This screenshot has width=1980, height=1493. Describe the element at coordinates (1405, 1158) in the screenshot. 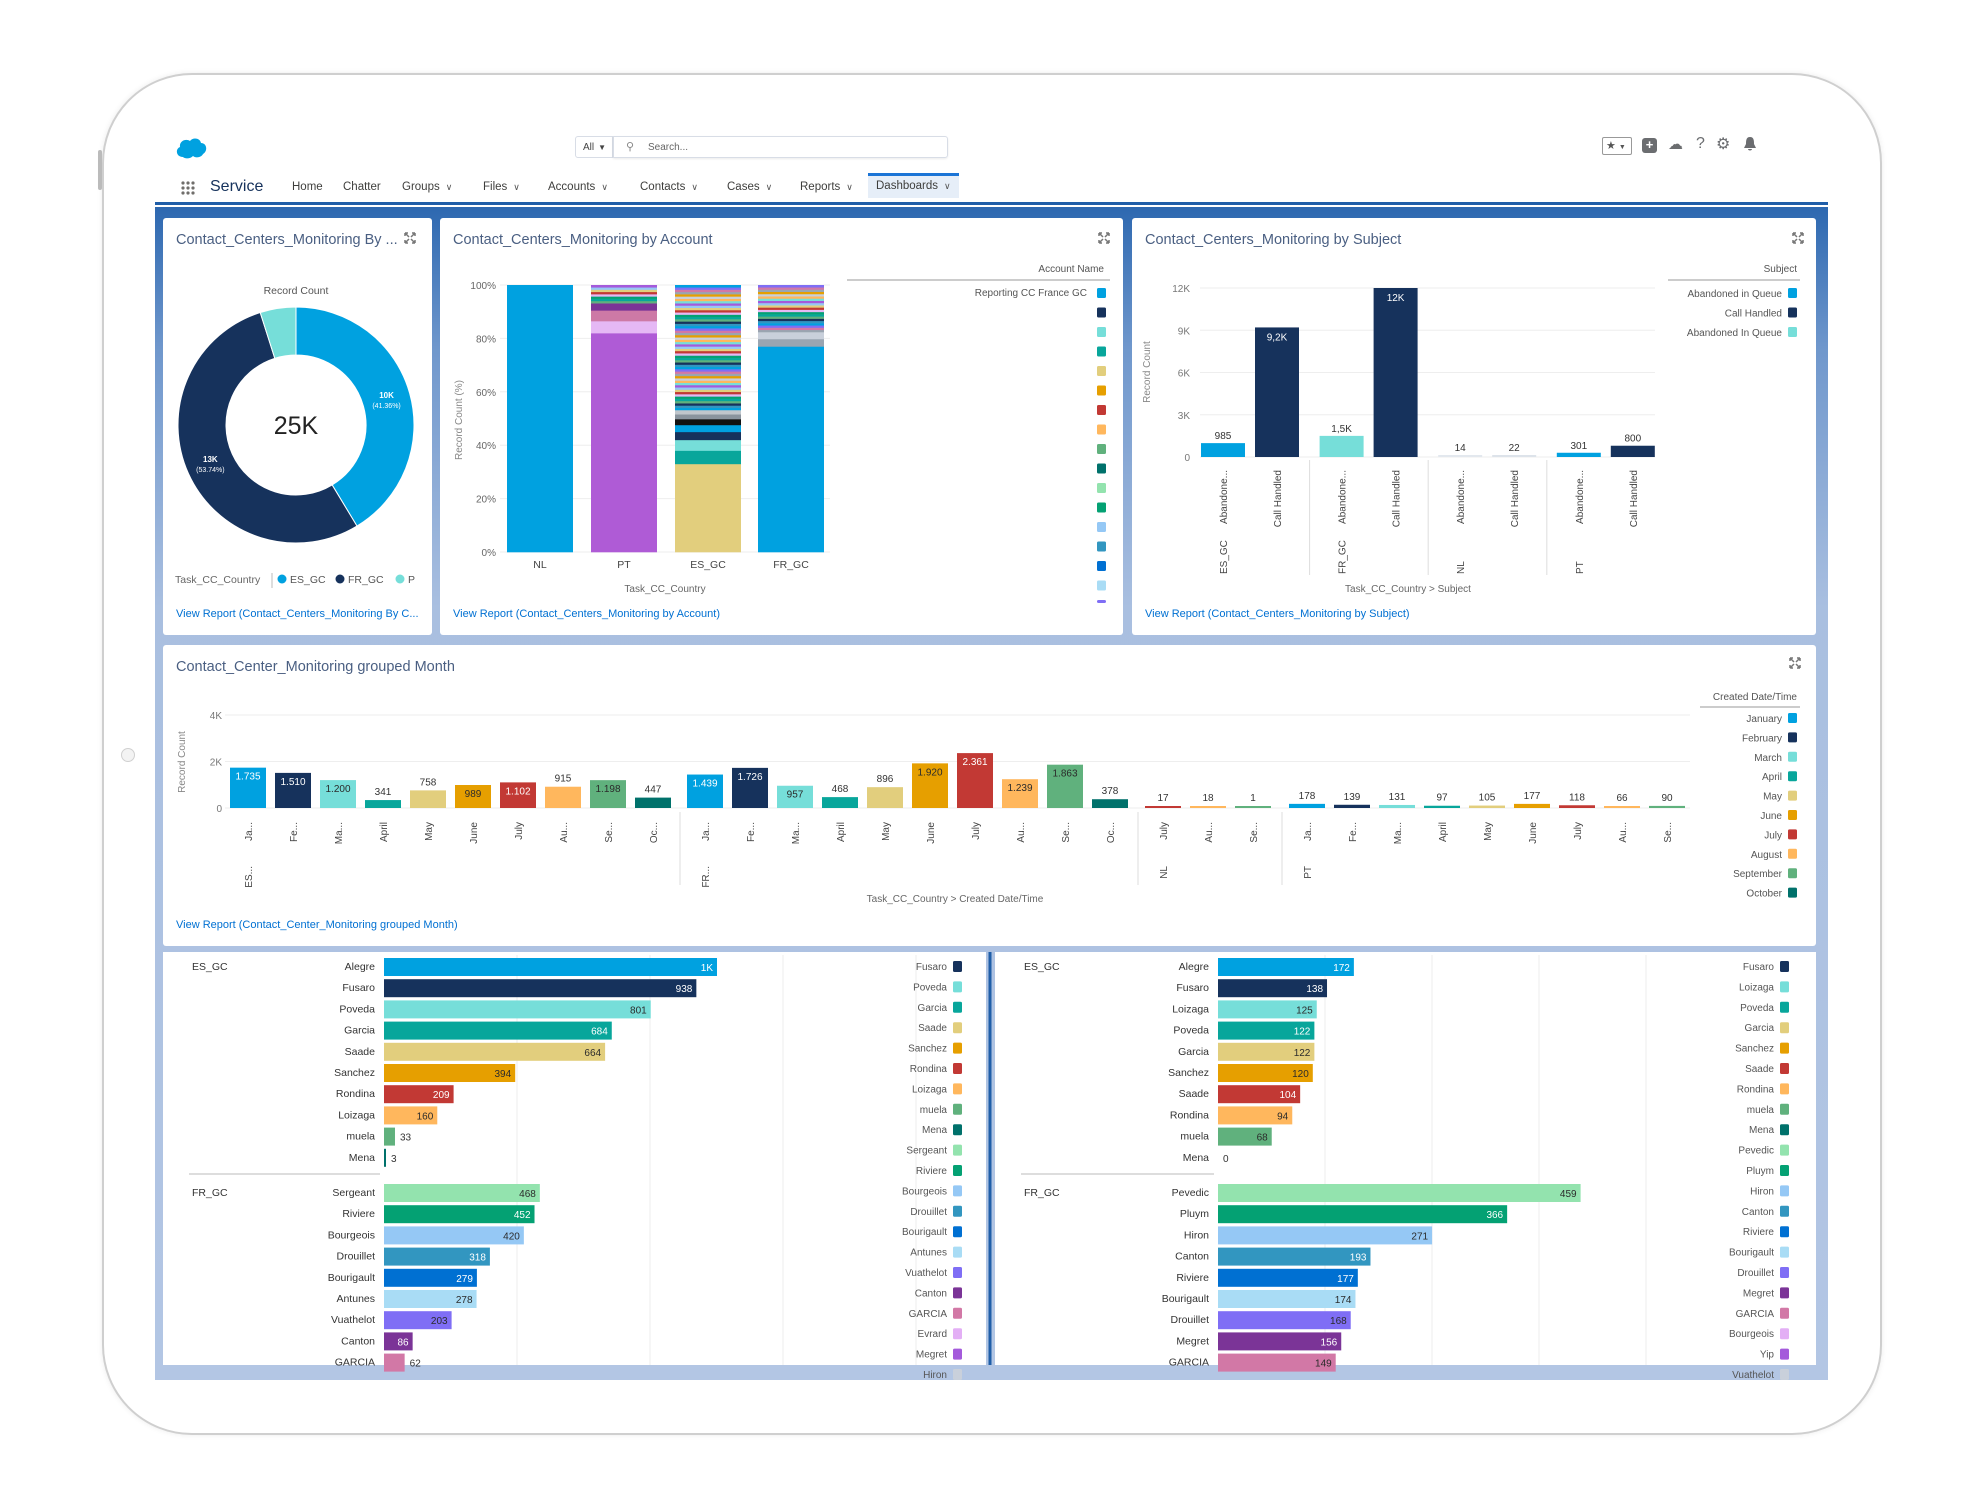

I see `panel-agents-right` at that location.